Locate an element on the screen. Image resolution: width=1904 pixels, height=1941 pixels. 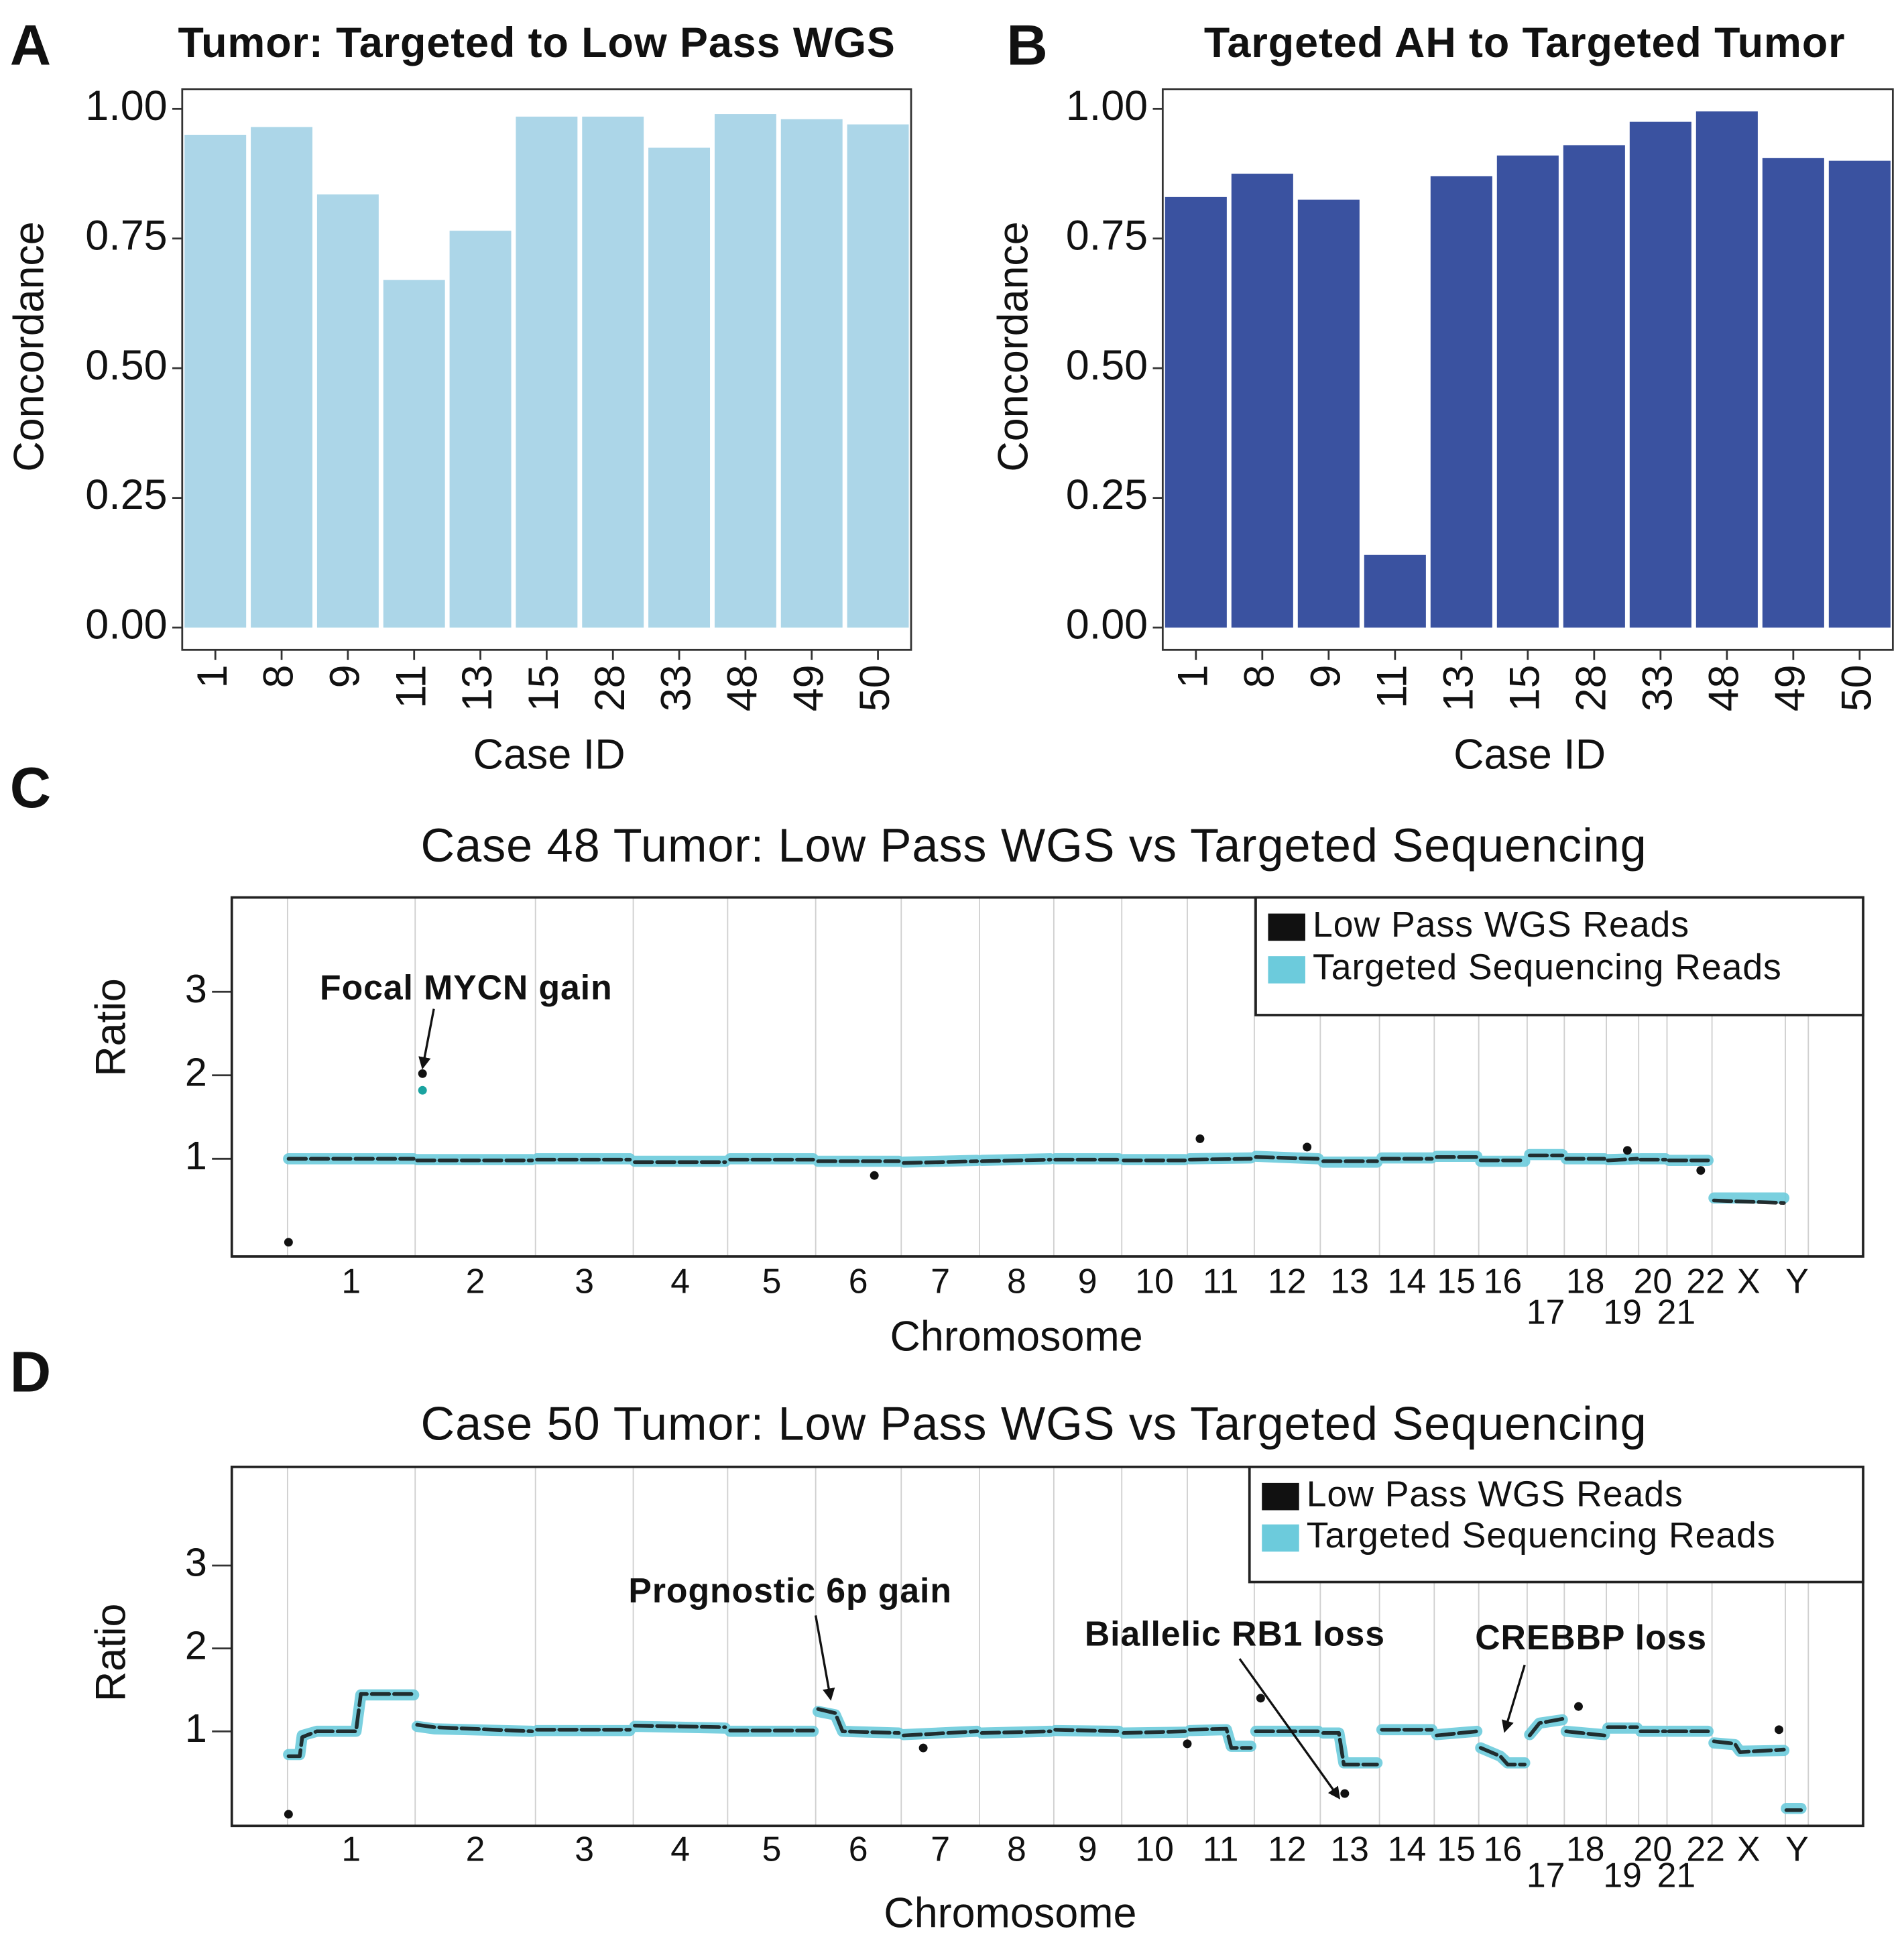
annotation: Prognostic 6p gain is located at coordinates (790, 1590).